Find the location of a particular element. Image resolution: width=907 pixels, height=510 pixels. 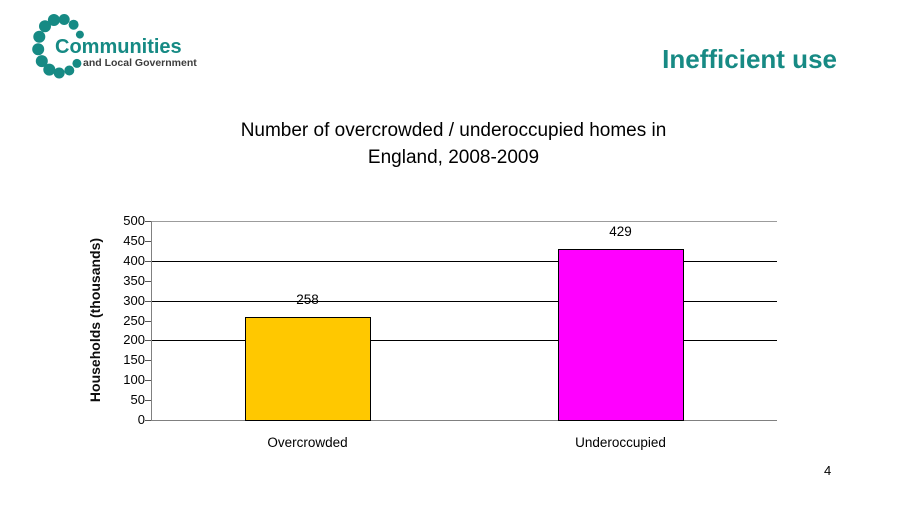

chart-title-line2: England, 2008-2009 is located at coordinates (453, 157).